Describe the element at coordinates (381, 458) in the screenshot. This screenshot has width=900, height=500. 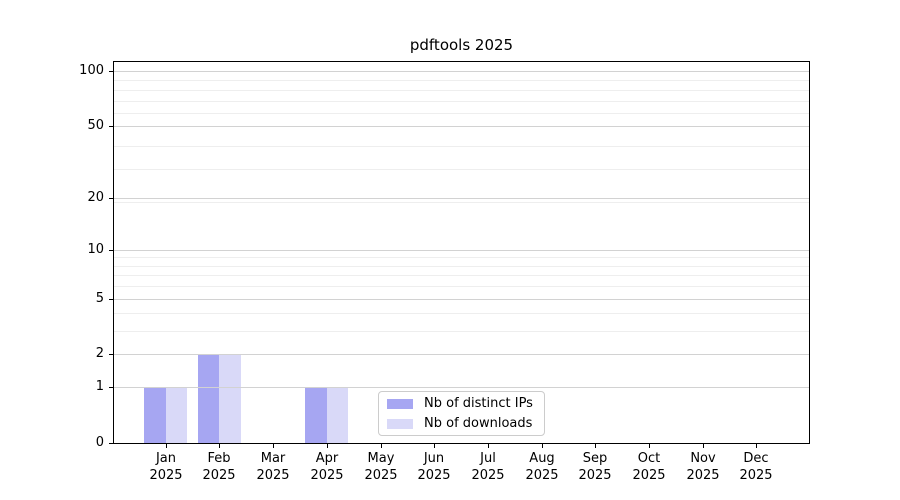
I see `x-tick-month: May` at that location.